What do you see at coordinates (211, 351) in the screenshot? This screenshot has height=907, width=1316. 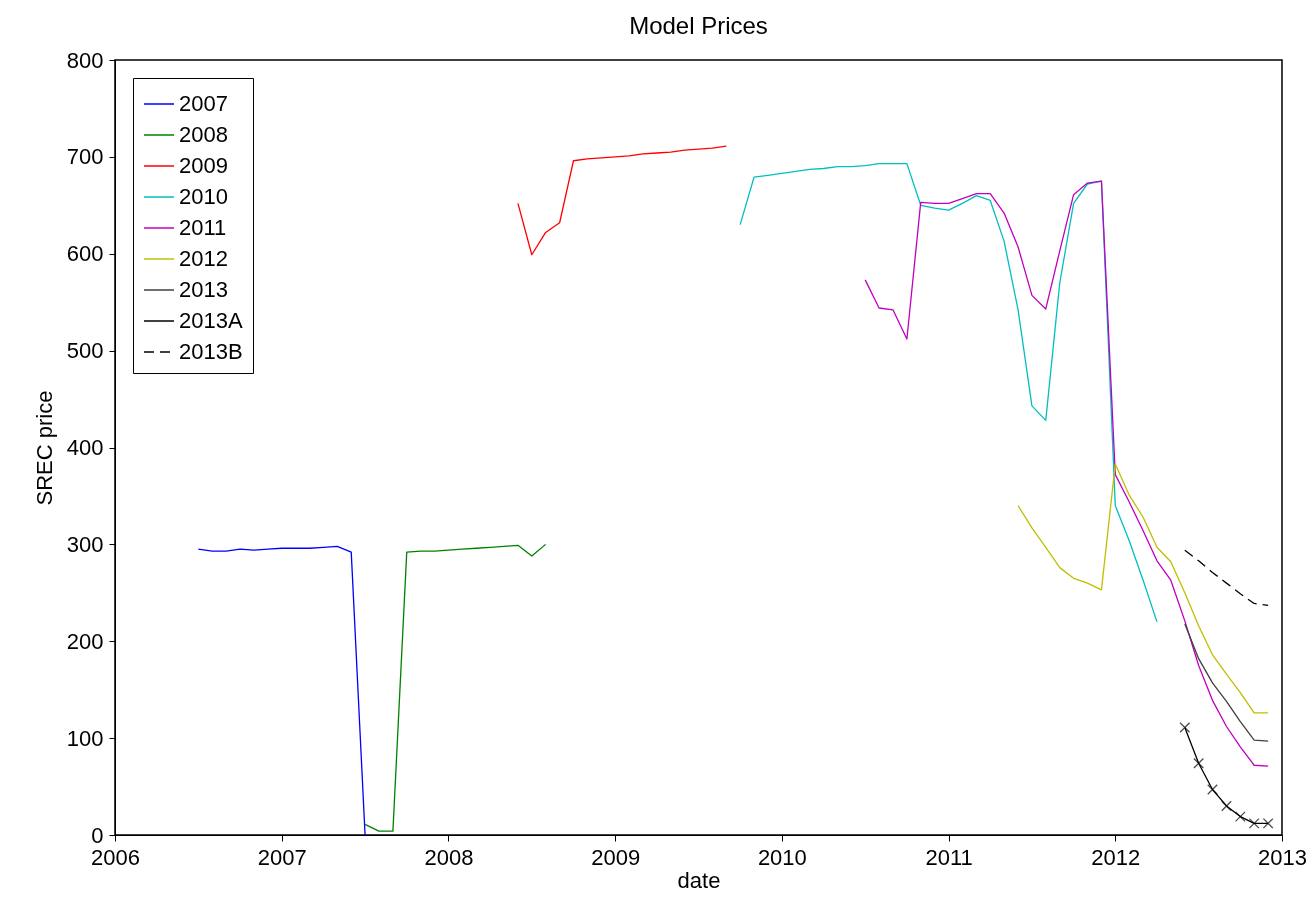 I see `legend-label: 2013B` at bounding box center [211, 351].